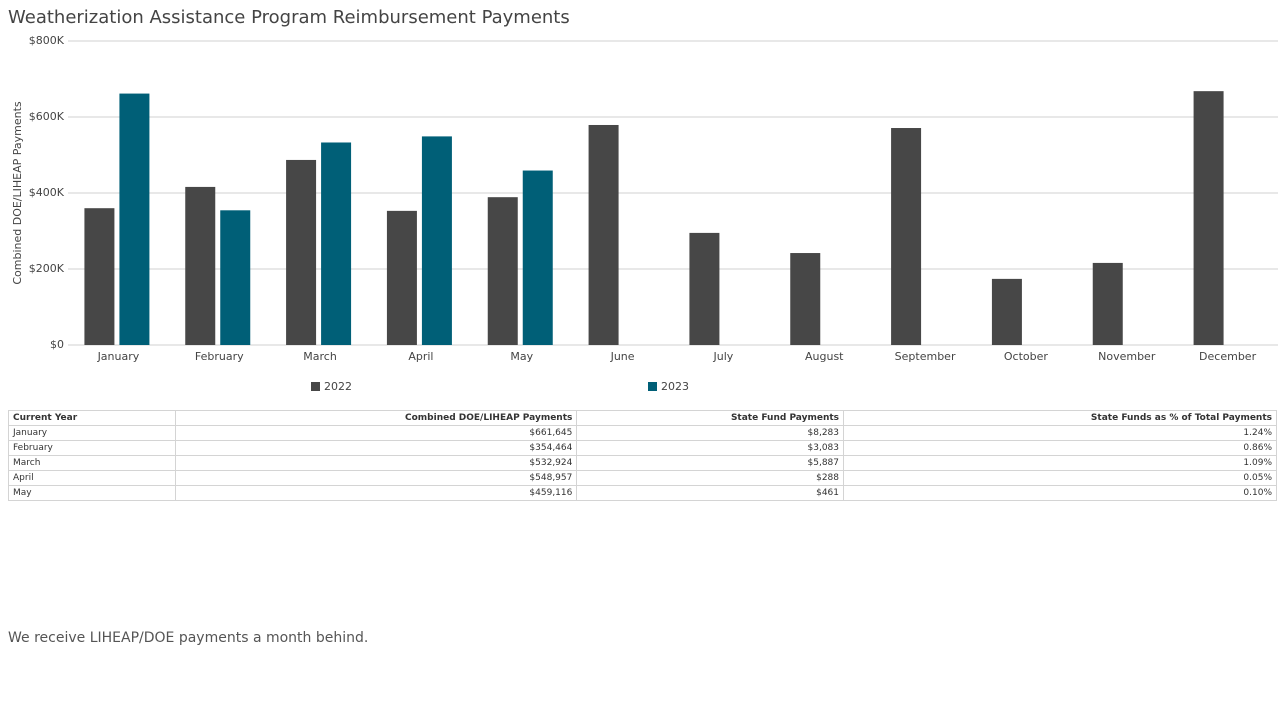 The width and height of the screenshot is (1285, 701). Describe the element at coordinates (118, 356) in the screenshot. I see `x-tick-label: January` at that location.